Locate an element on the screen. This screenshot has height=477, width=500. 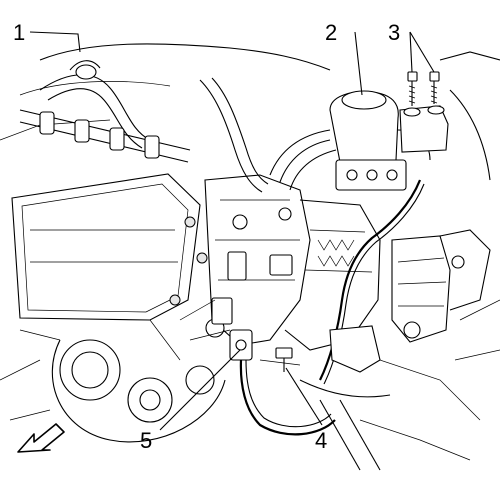
callout-2: 2 is located at coordinates (331, 32).